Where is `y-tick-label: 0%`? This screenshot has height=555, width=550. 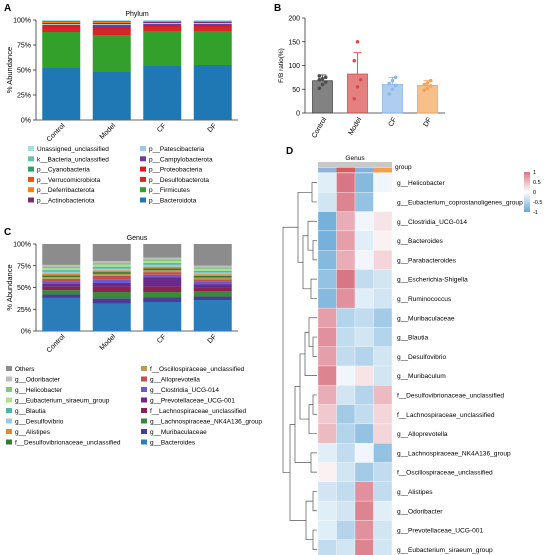
y-tick-label: 0% is located at coordinates (26, 121).